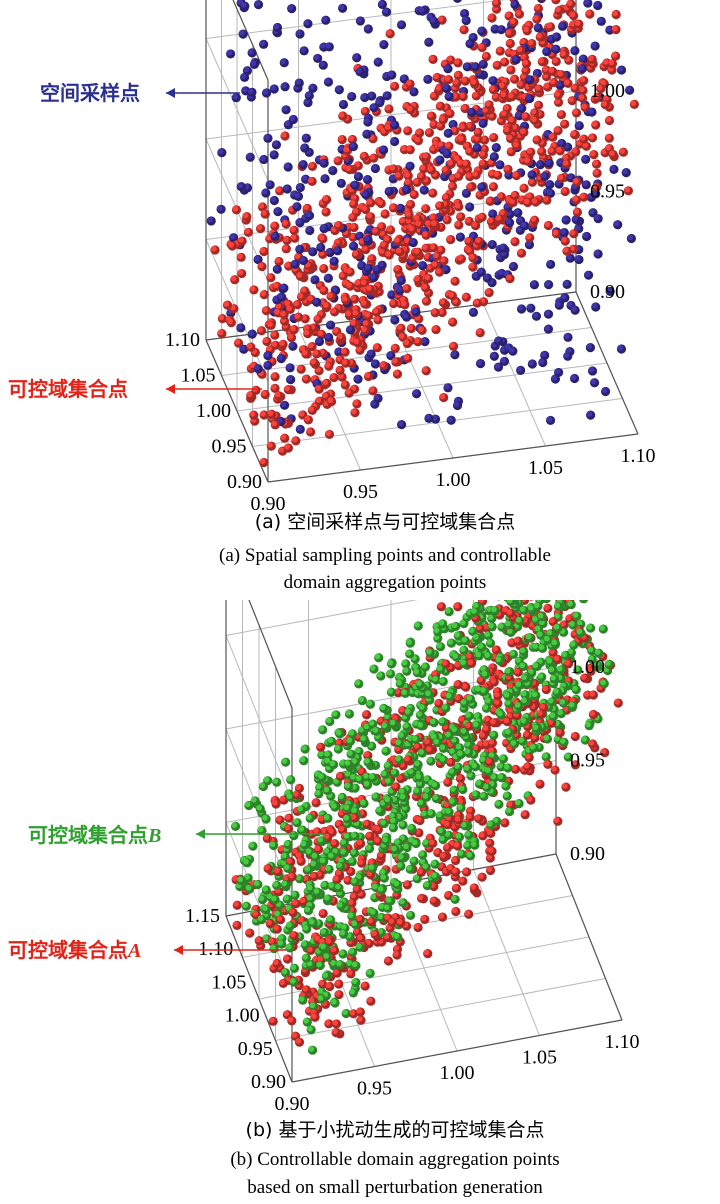  What do you see at coordinates (385, 582) in the screenshot?
I see `caption-en-2: domain aggregation points` at bounding box center [385, 582].